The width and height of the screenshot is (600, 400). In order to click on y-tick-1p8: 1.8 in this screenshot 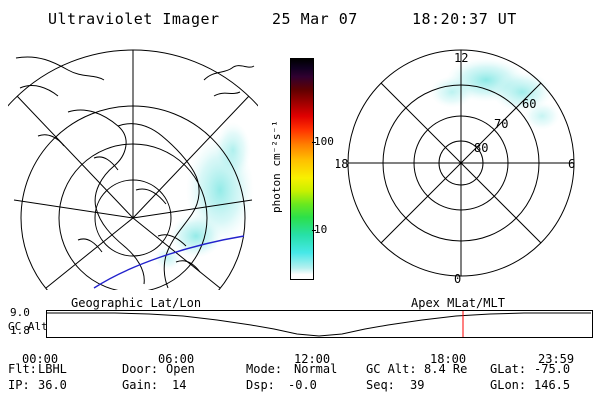, I will do `click(20, 330)`.